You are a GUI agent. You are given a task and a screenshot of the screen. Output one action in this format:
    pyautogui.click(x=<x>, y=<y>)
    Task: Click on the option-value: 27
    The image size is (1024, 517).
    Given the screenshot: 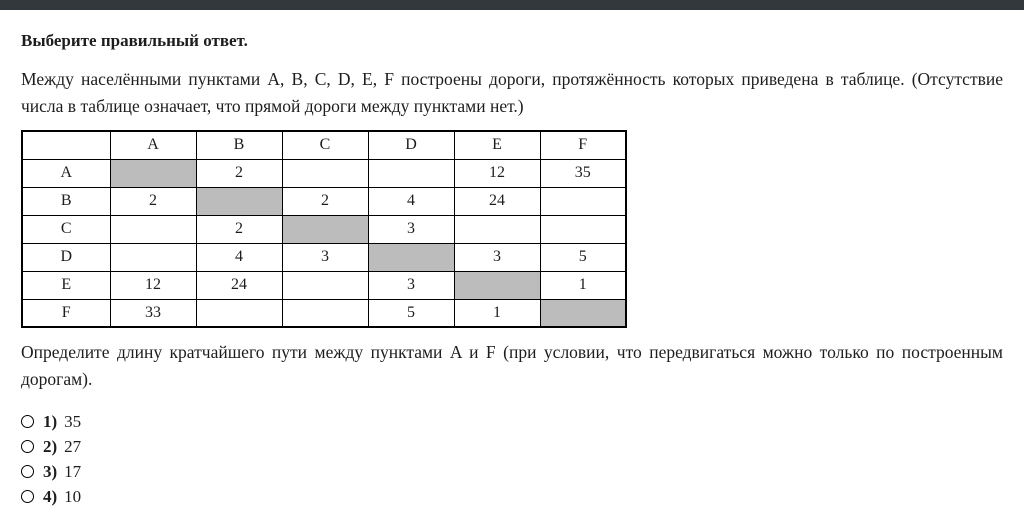 What is the action you would take?
    pyautogui.click(x=73, y=446)
    